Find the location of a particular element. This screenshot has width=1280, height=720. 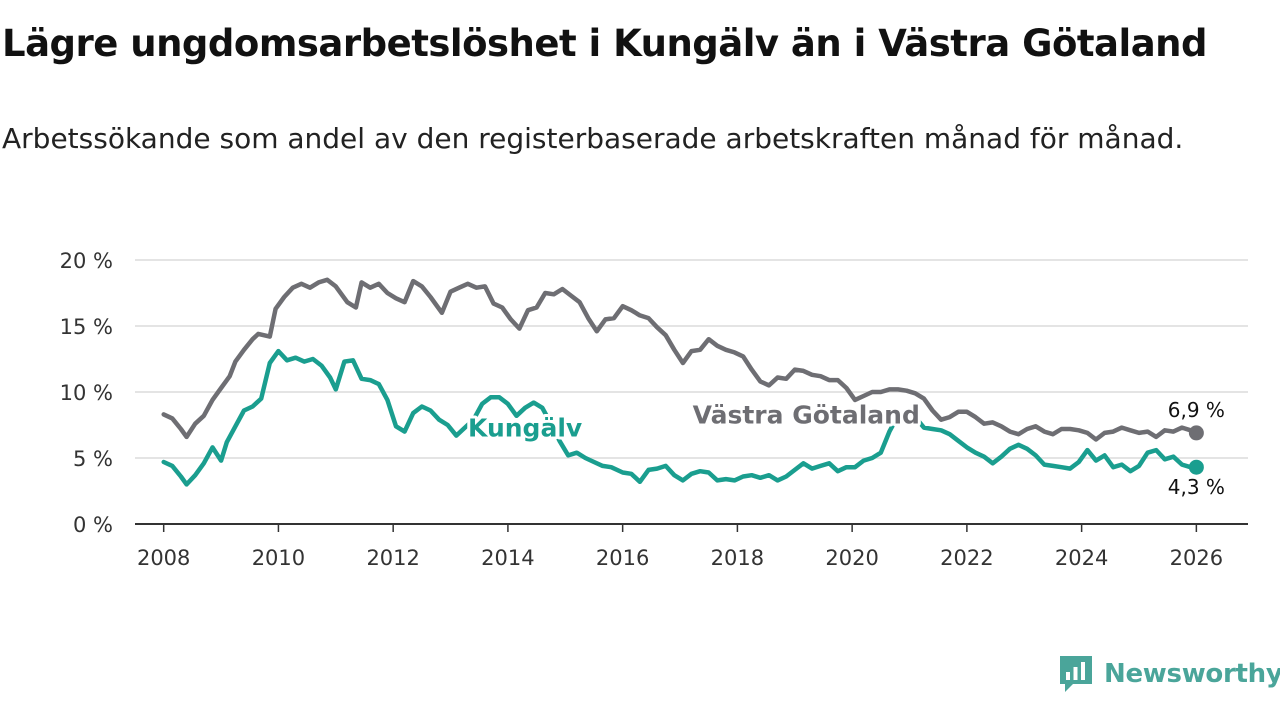

x-tick-label: 2018 is located at coordinates (737, 558).